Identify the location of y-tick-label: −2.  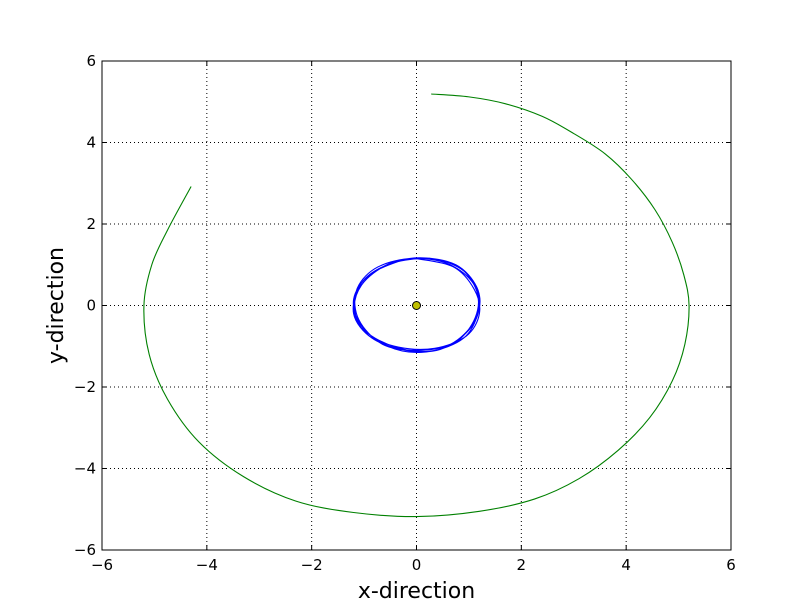
(85, 387).